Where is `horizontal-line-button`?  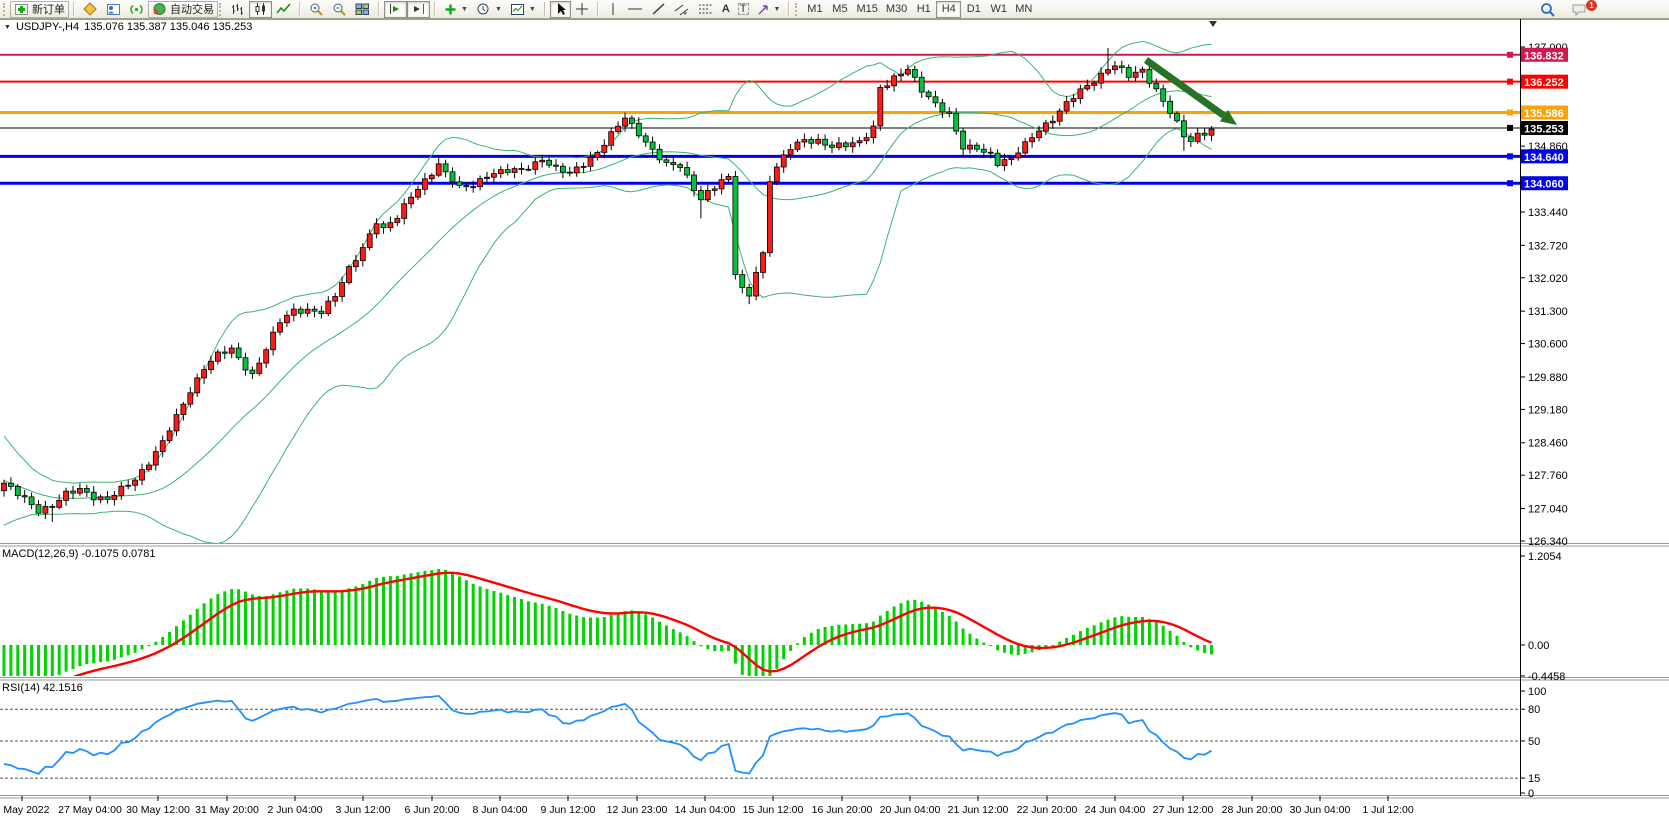
horizontal-line-button is located at coordinates (635, 9).